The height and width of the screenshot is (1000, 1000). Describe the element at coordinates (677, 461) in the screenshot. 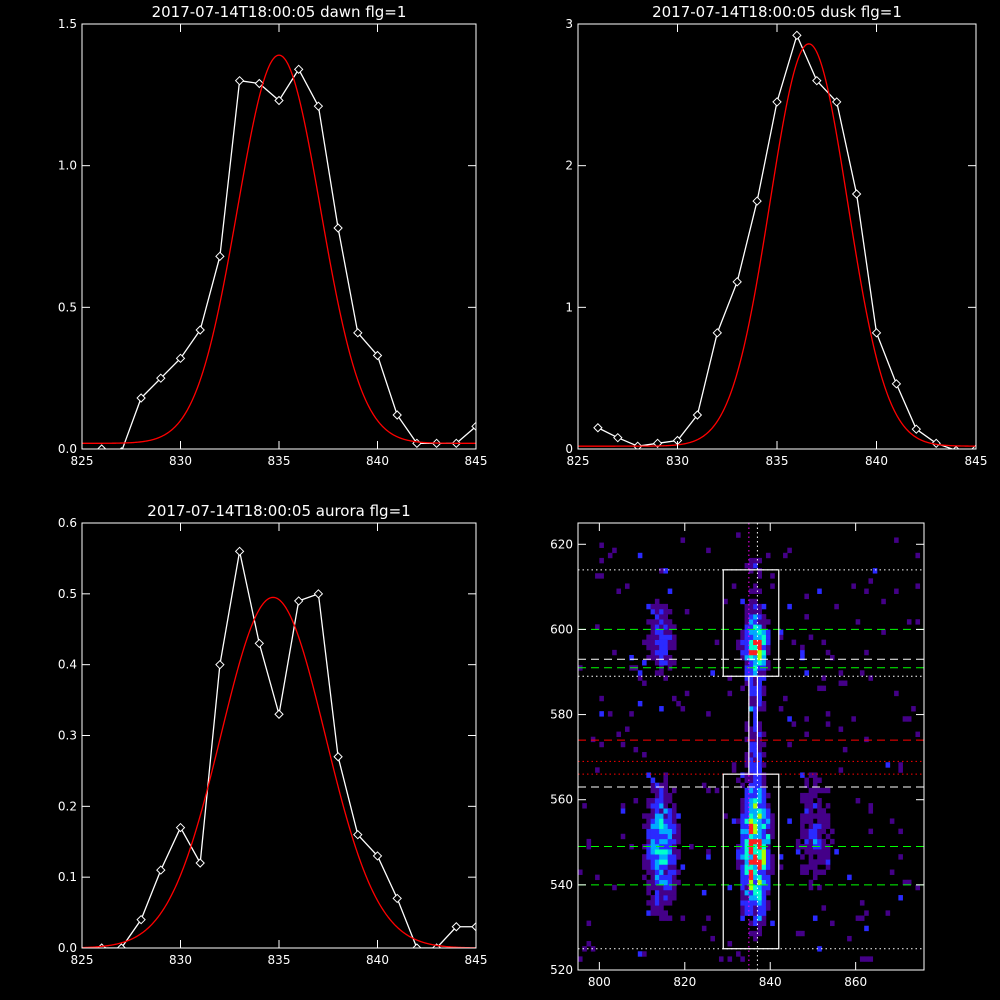

I see `x-tick-label: 830` at that location.